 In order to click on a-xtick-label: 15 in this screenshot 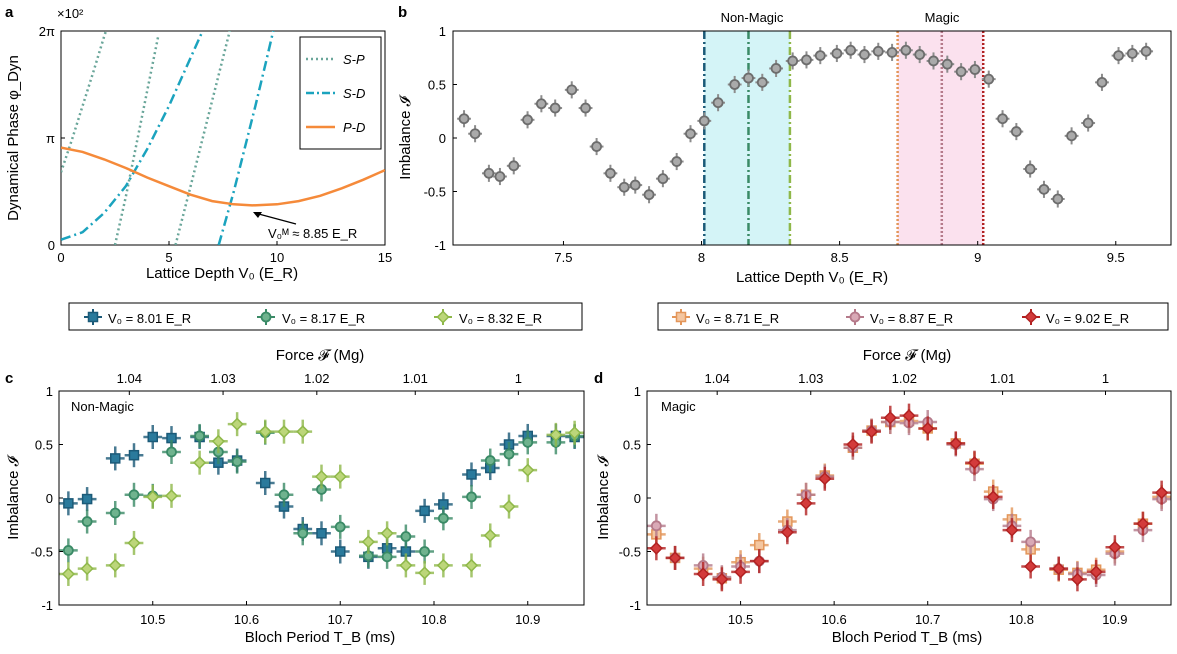, I will do `click(385, 257)`.